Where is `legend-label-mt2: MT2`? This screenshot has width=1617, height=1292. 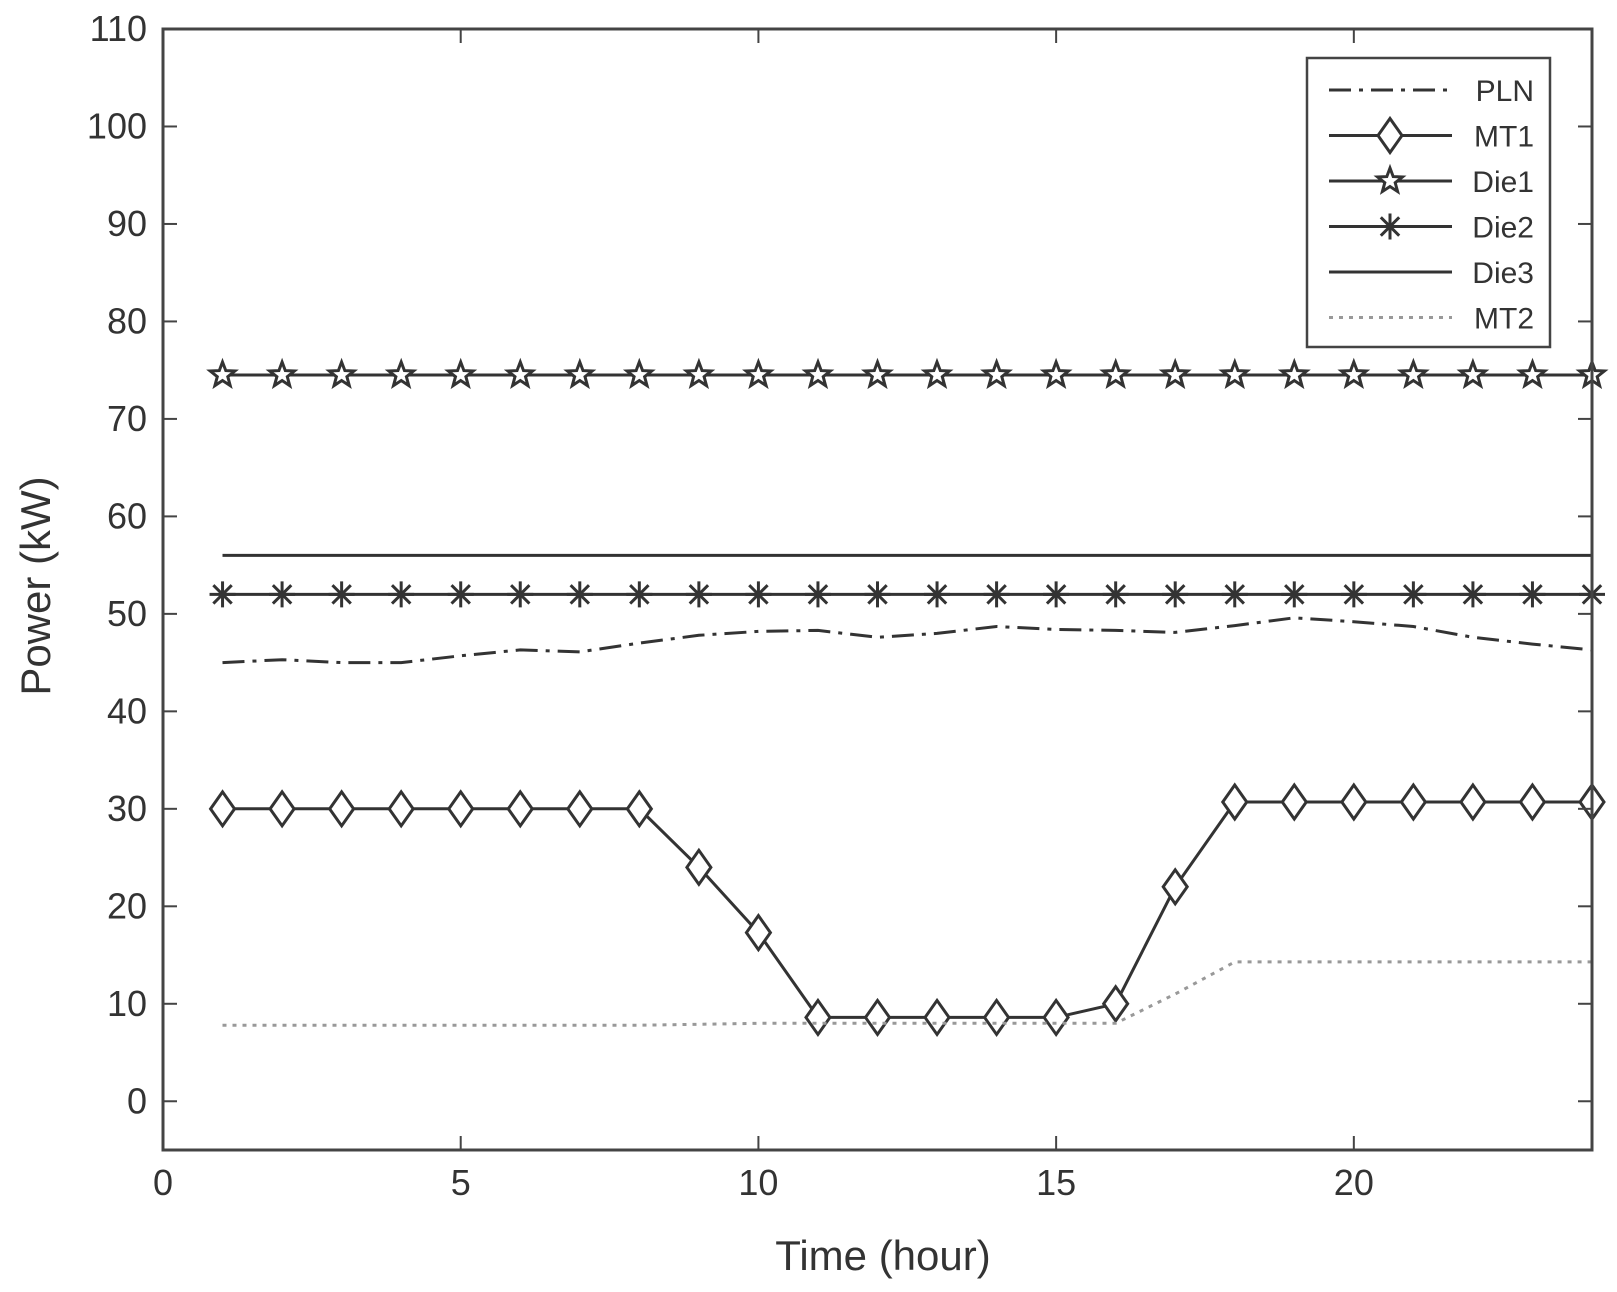
legend-label-mt2: MT2 is located at coordinates (1504, 319).